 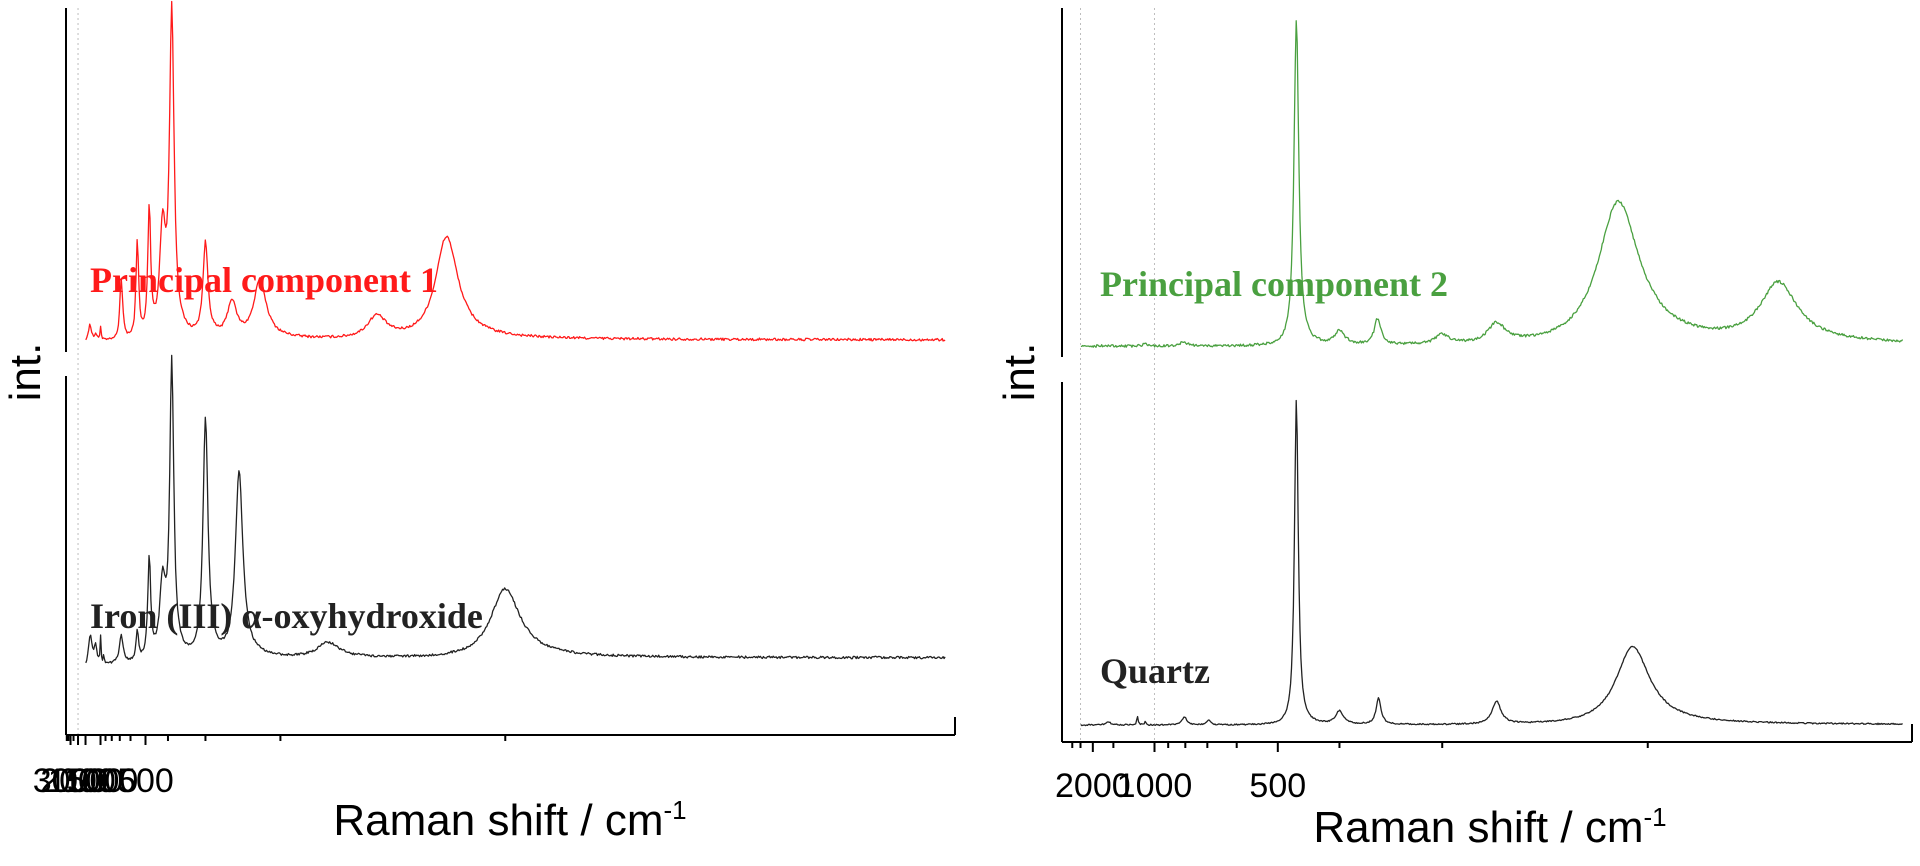 What do you see at coordinates (286, 616) in the screenshot?
I see `series-label-2: Iron (III) α-oxyhydroxide` at bounding box center [286, 616].